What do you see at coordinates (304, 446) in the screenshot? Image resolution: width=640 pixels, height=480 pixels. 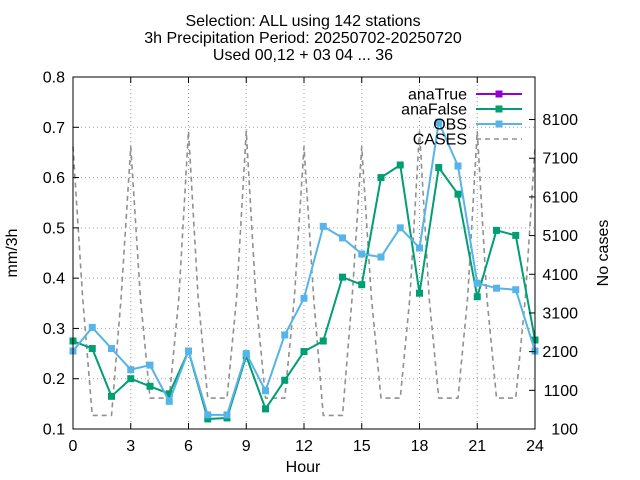 I see `x-tick-label: 12` at bounding box center [304, 446].